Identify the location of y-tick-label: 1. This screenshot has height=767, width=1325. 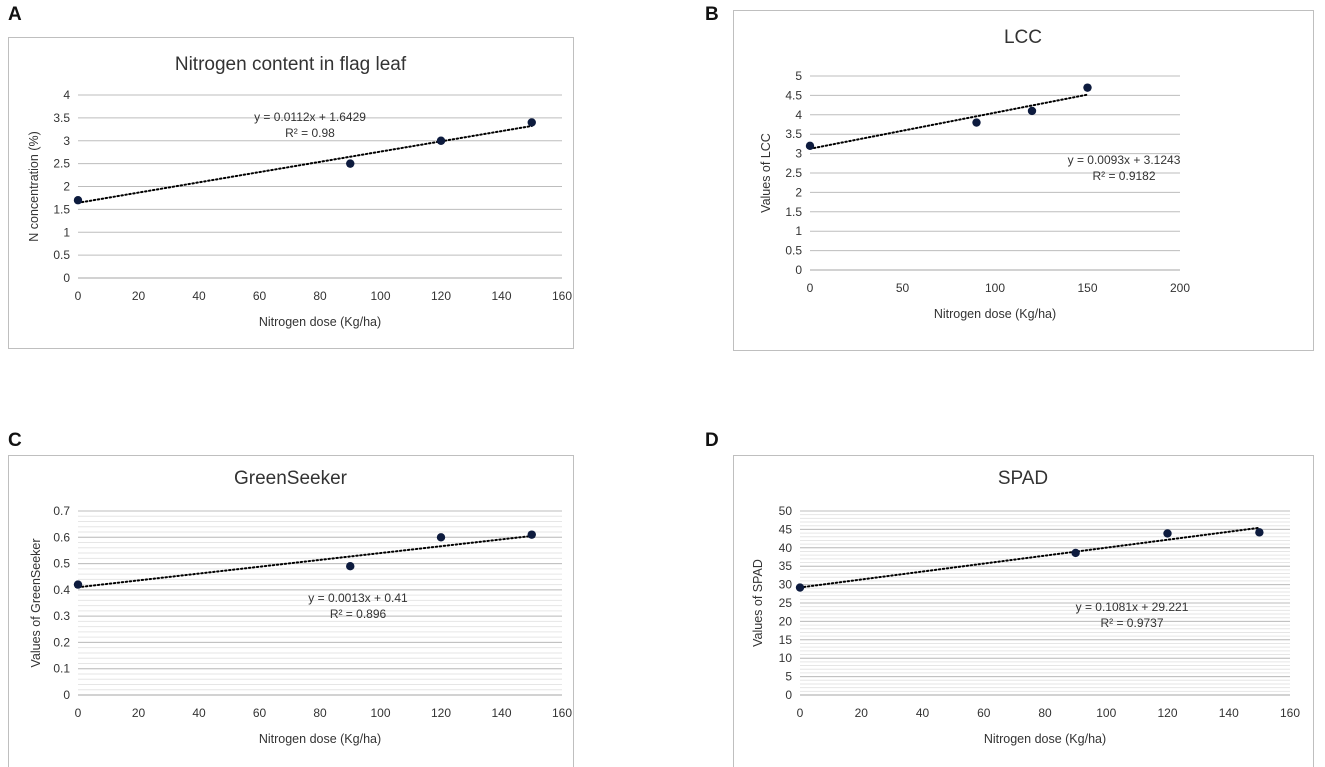
(66, 232).